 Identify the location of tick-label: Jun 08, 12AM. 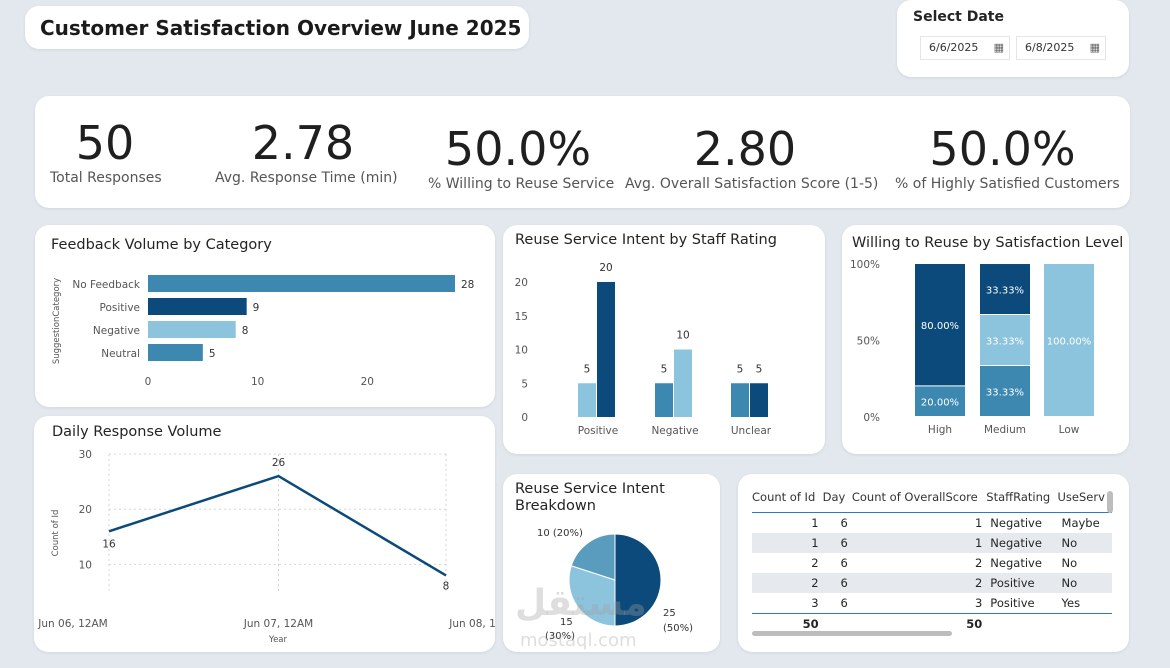
(471, 624).